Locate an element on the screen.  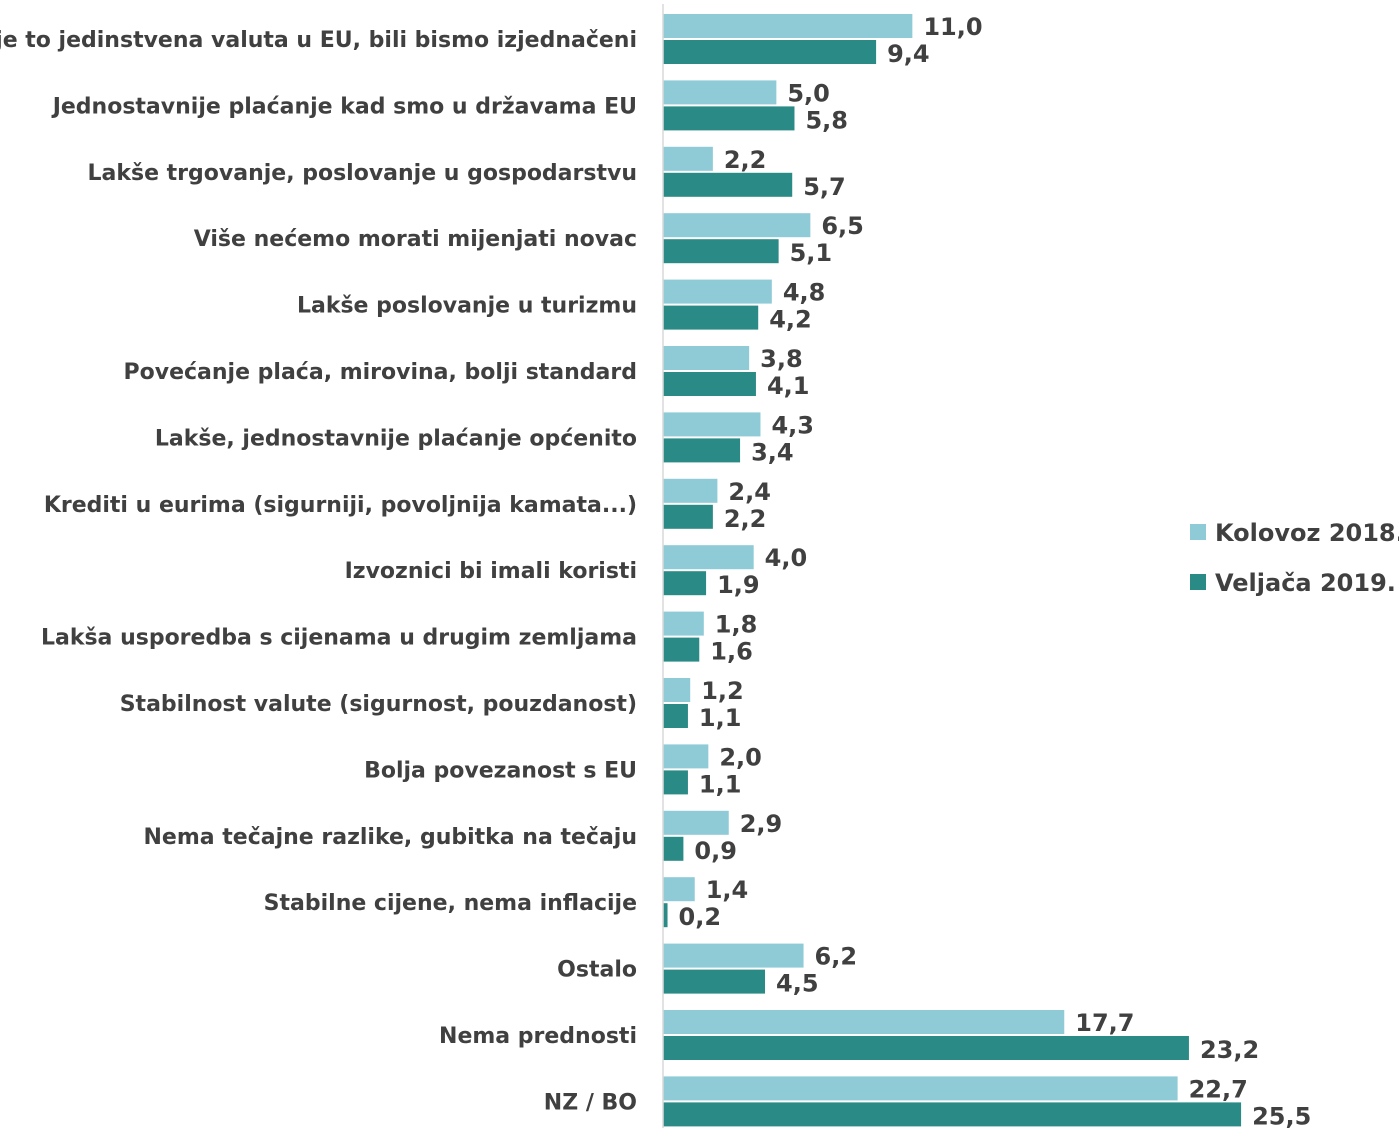
legend-label: Kolovoz 2018. is located at coordinates (1307, 533).